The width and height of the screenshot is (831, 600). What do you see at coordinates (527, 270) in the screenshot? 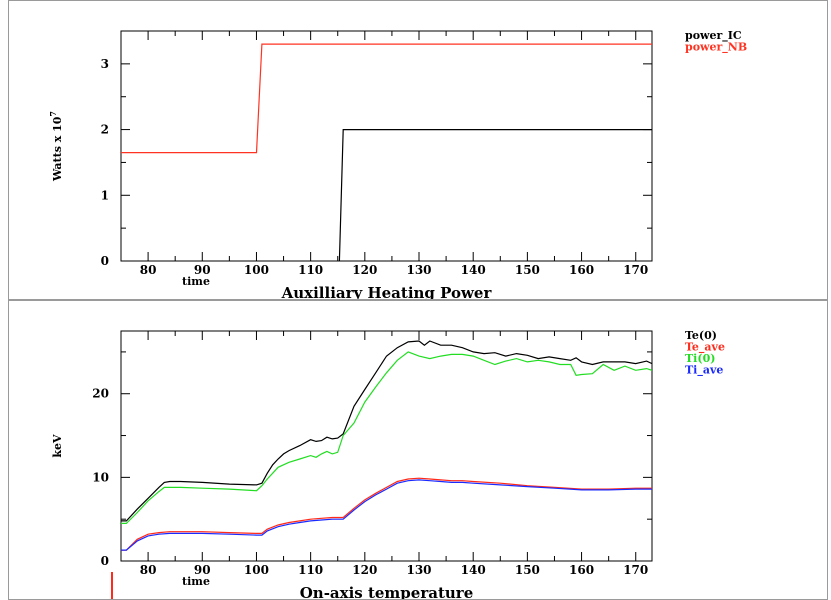
I see `power-x-tick-label-150: 150` at bounding box center [527, 270].